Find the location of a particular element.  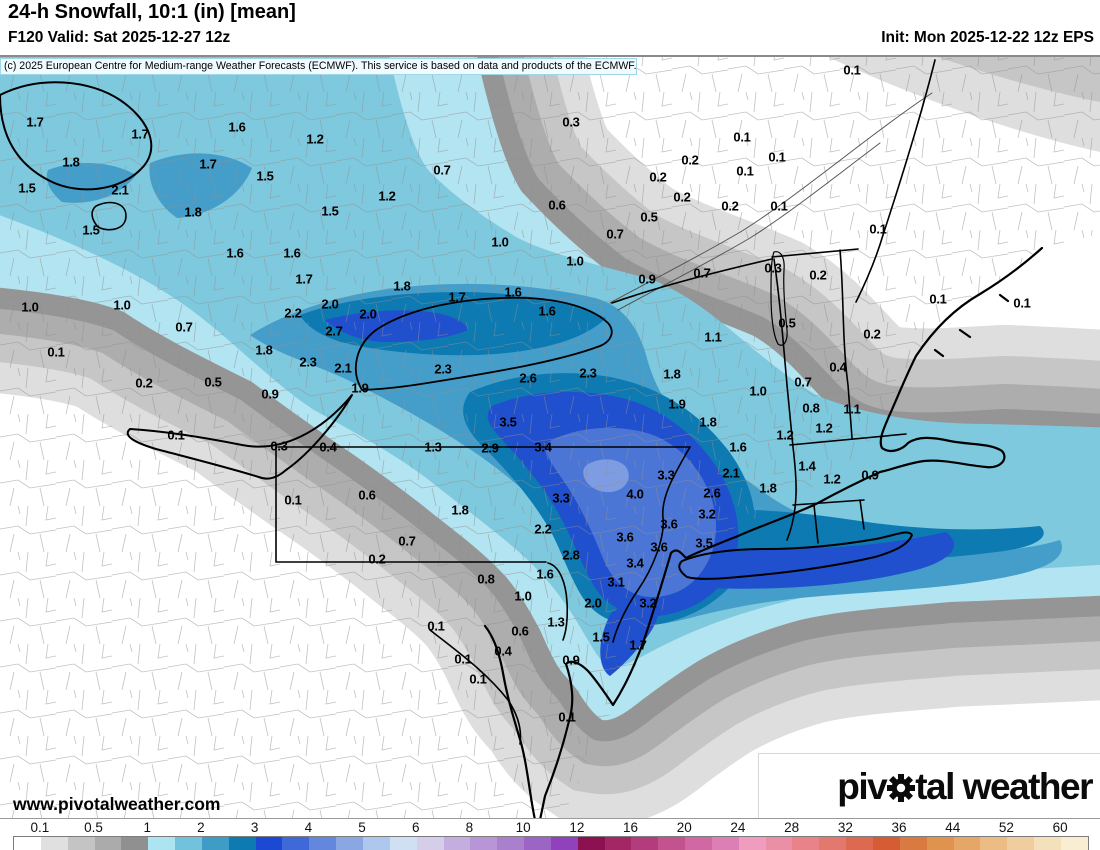

colorbar-tick: 12 is located at coordinates (577, 827).